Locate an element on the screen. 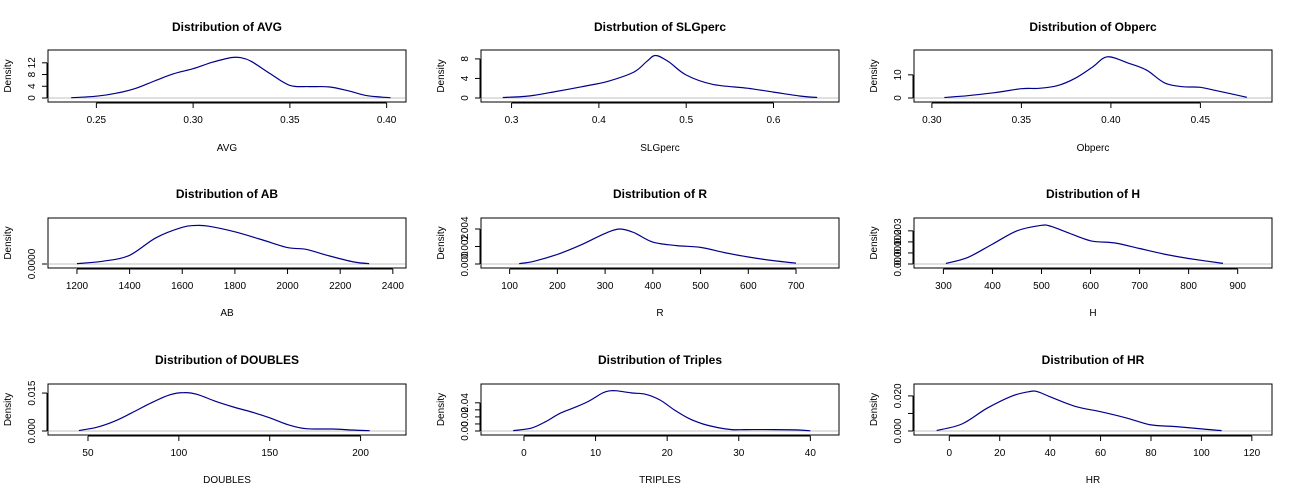  x-tick-label: 2200 is located at coordinates (340, 286).